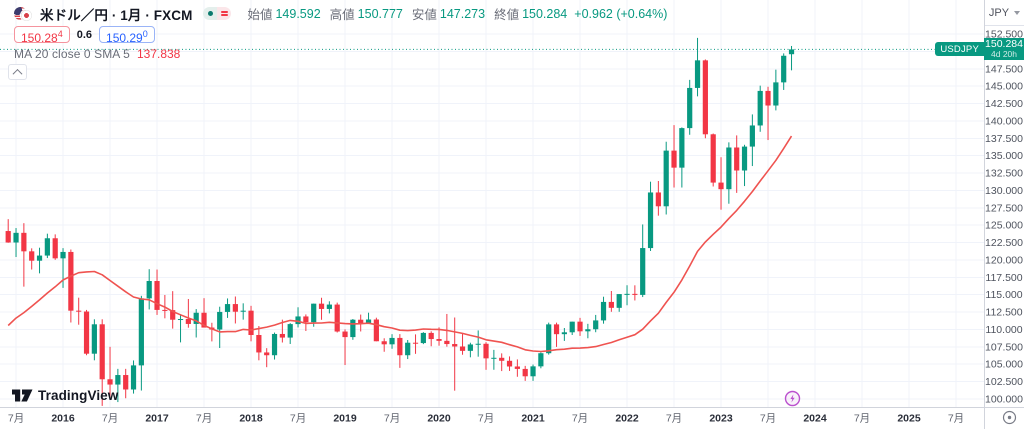 The width and height of the screenshot is (1024, 429). Describe the element at coordinates (533, 419) in the screenshot. I see `year-tick-label: 2021` at that location.